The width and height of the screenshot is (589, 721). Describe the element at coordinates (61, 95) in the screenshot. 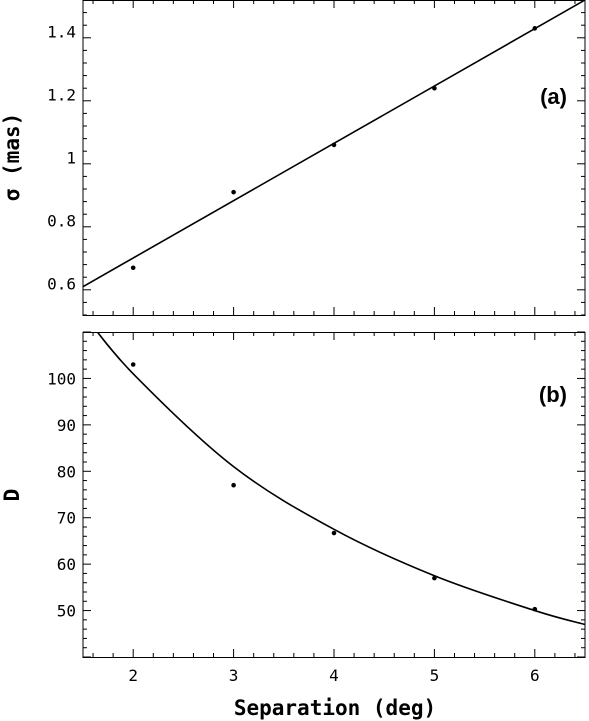

I see `y-tick-label-a: 1.2` at that location.